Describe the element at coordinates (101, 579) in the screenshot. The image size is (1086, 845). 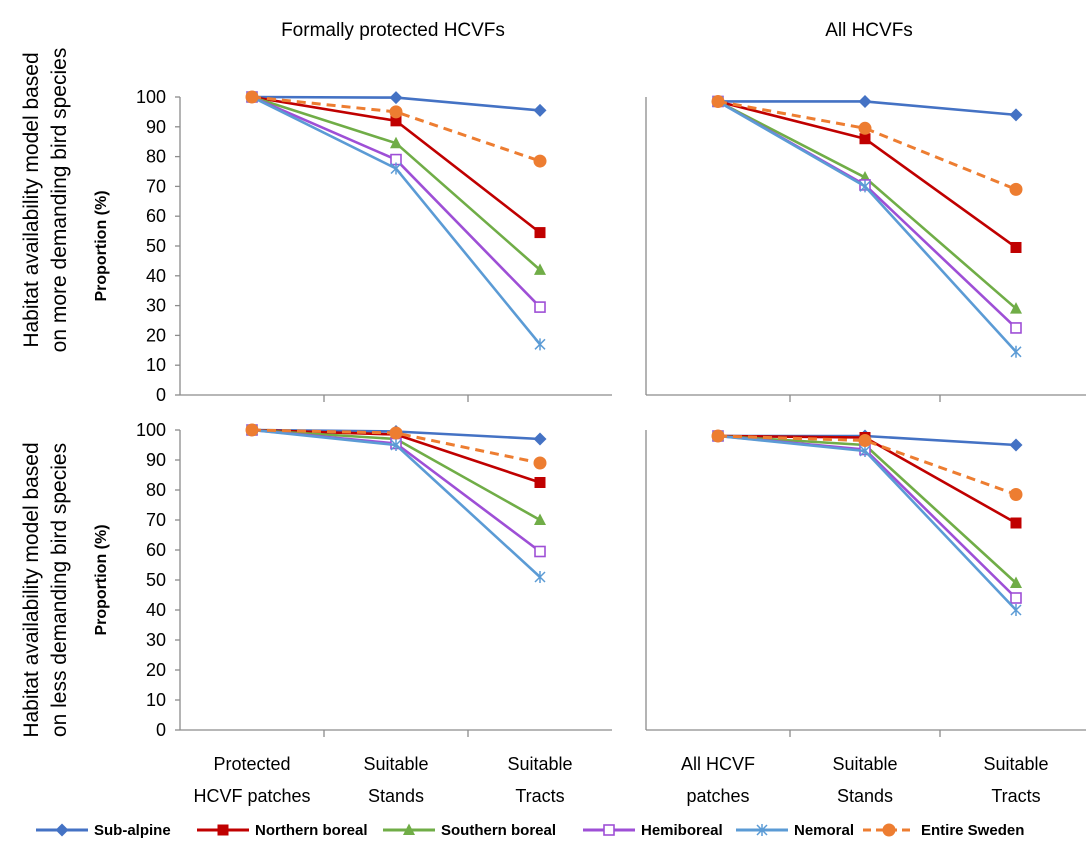
I see `y-axis-label-bottom: Proportion (%)` at that location.